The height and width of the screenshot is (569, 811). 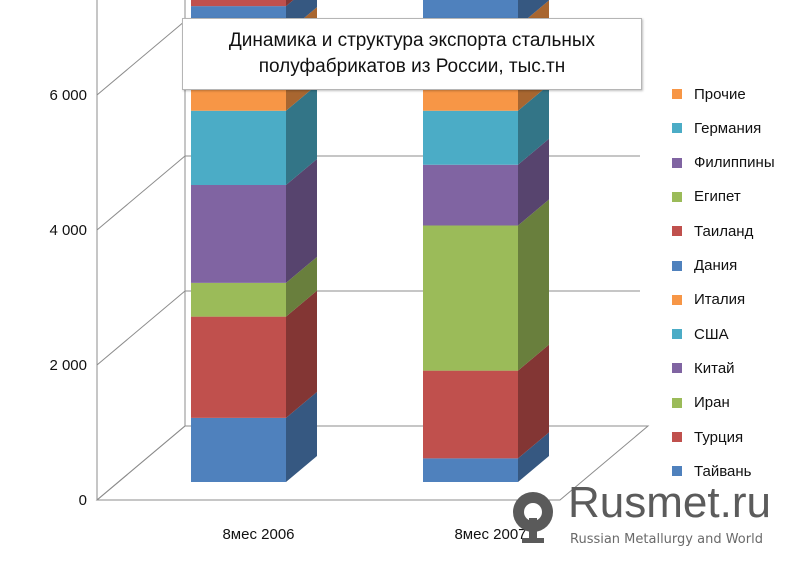 What do you see at coordinates (68, 365) in the screenshot?
I see `y-tick-label: 2 000` at bounding box center [68, 365].